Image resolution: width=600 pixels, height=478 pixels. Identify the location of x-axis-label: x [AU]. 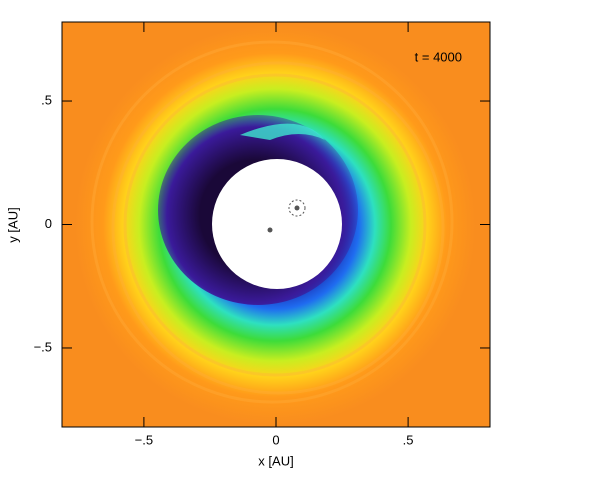
(275, 460).